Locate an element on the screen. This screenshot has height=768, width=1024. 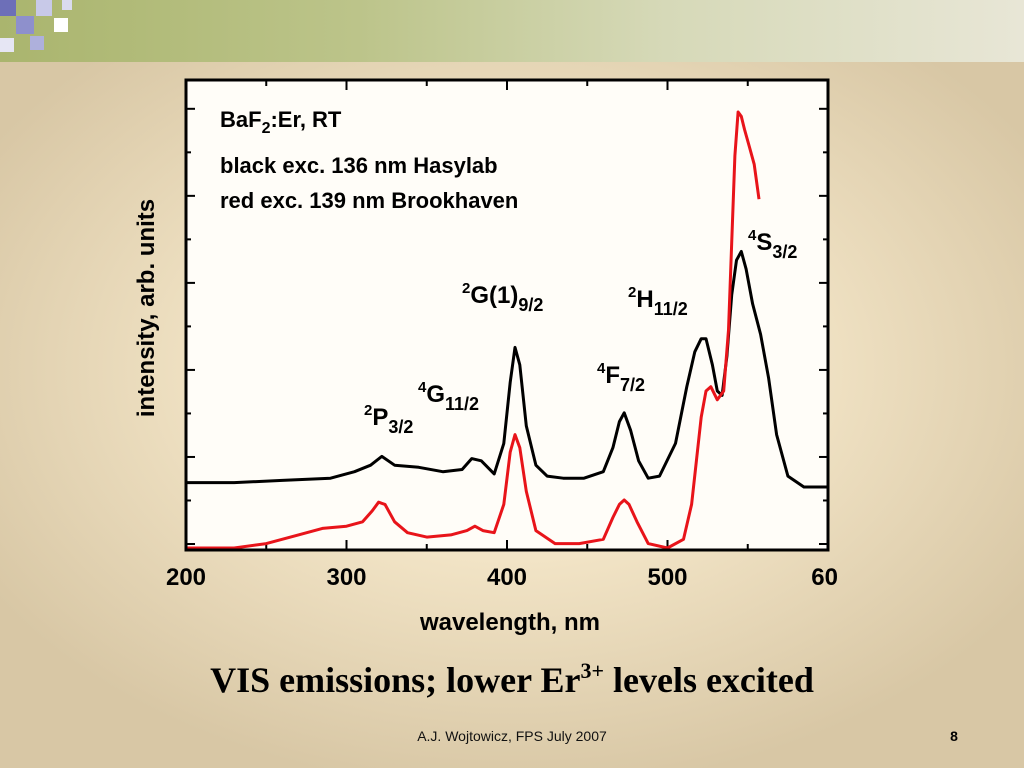
slide-title: VIS emissions; lower Er3+ levels excited is located at coordinates (512, 679).